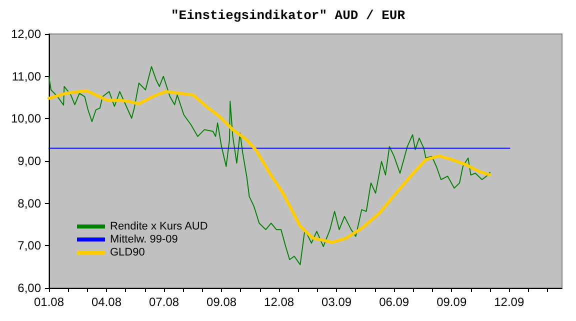 This screenshot has height=321, width=576. Describe the element at coordinates (451, 302) in the screenshot. I see `x-tick-label: 09.09` at that location.